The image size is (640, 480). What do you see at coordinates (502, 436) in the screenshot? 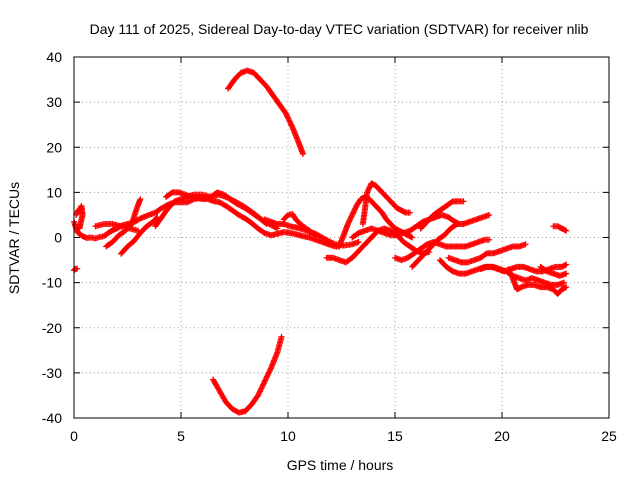
I see `x-tick-label: 20` at bounding box center [502, 436].